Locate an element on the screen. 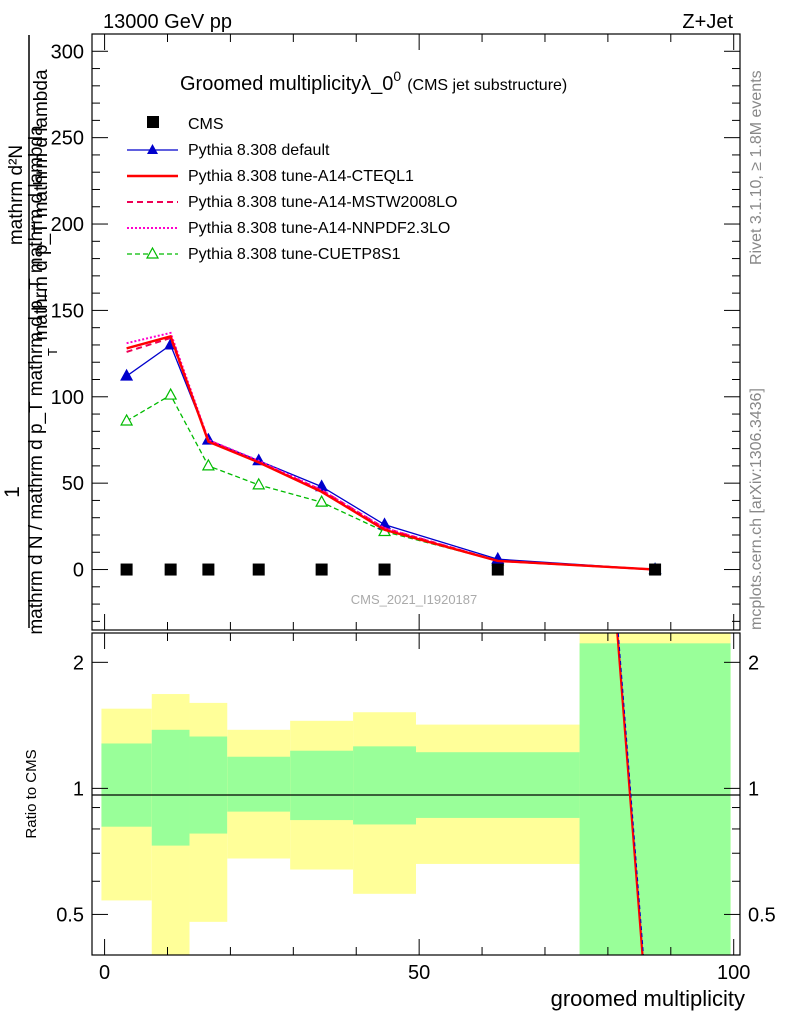  ratio-y-label: Ratio to CMS is located at coordinates (31, 793).